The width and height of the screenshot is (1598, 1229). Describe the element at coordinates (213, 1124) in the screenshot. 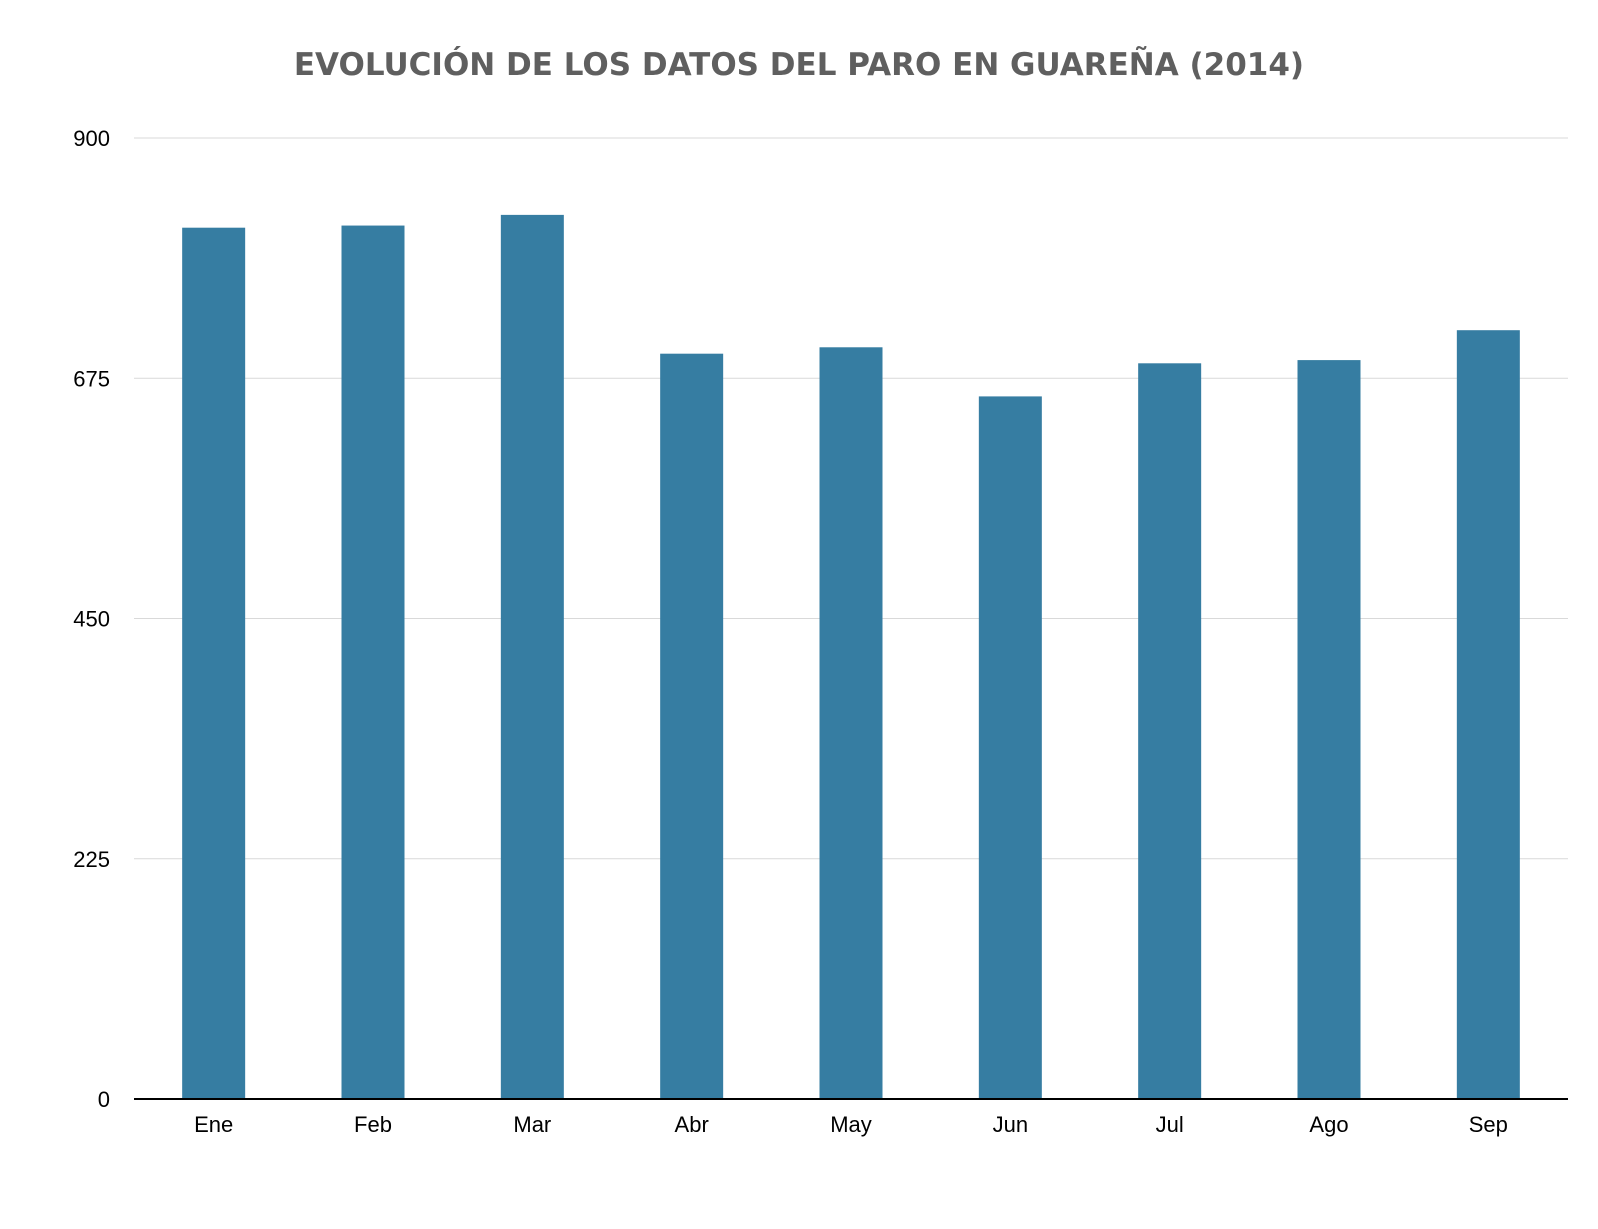

I see `x-tick-label: Ene` at that location.